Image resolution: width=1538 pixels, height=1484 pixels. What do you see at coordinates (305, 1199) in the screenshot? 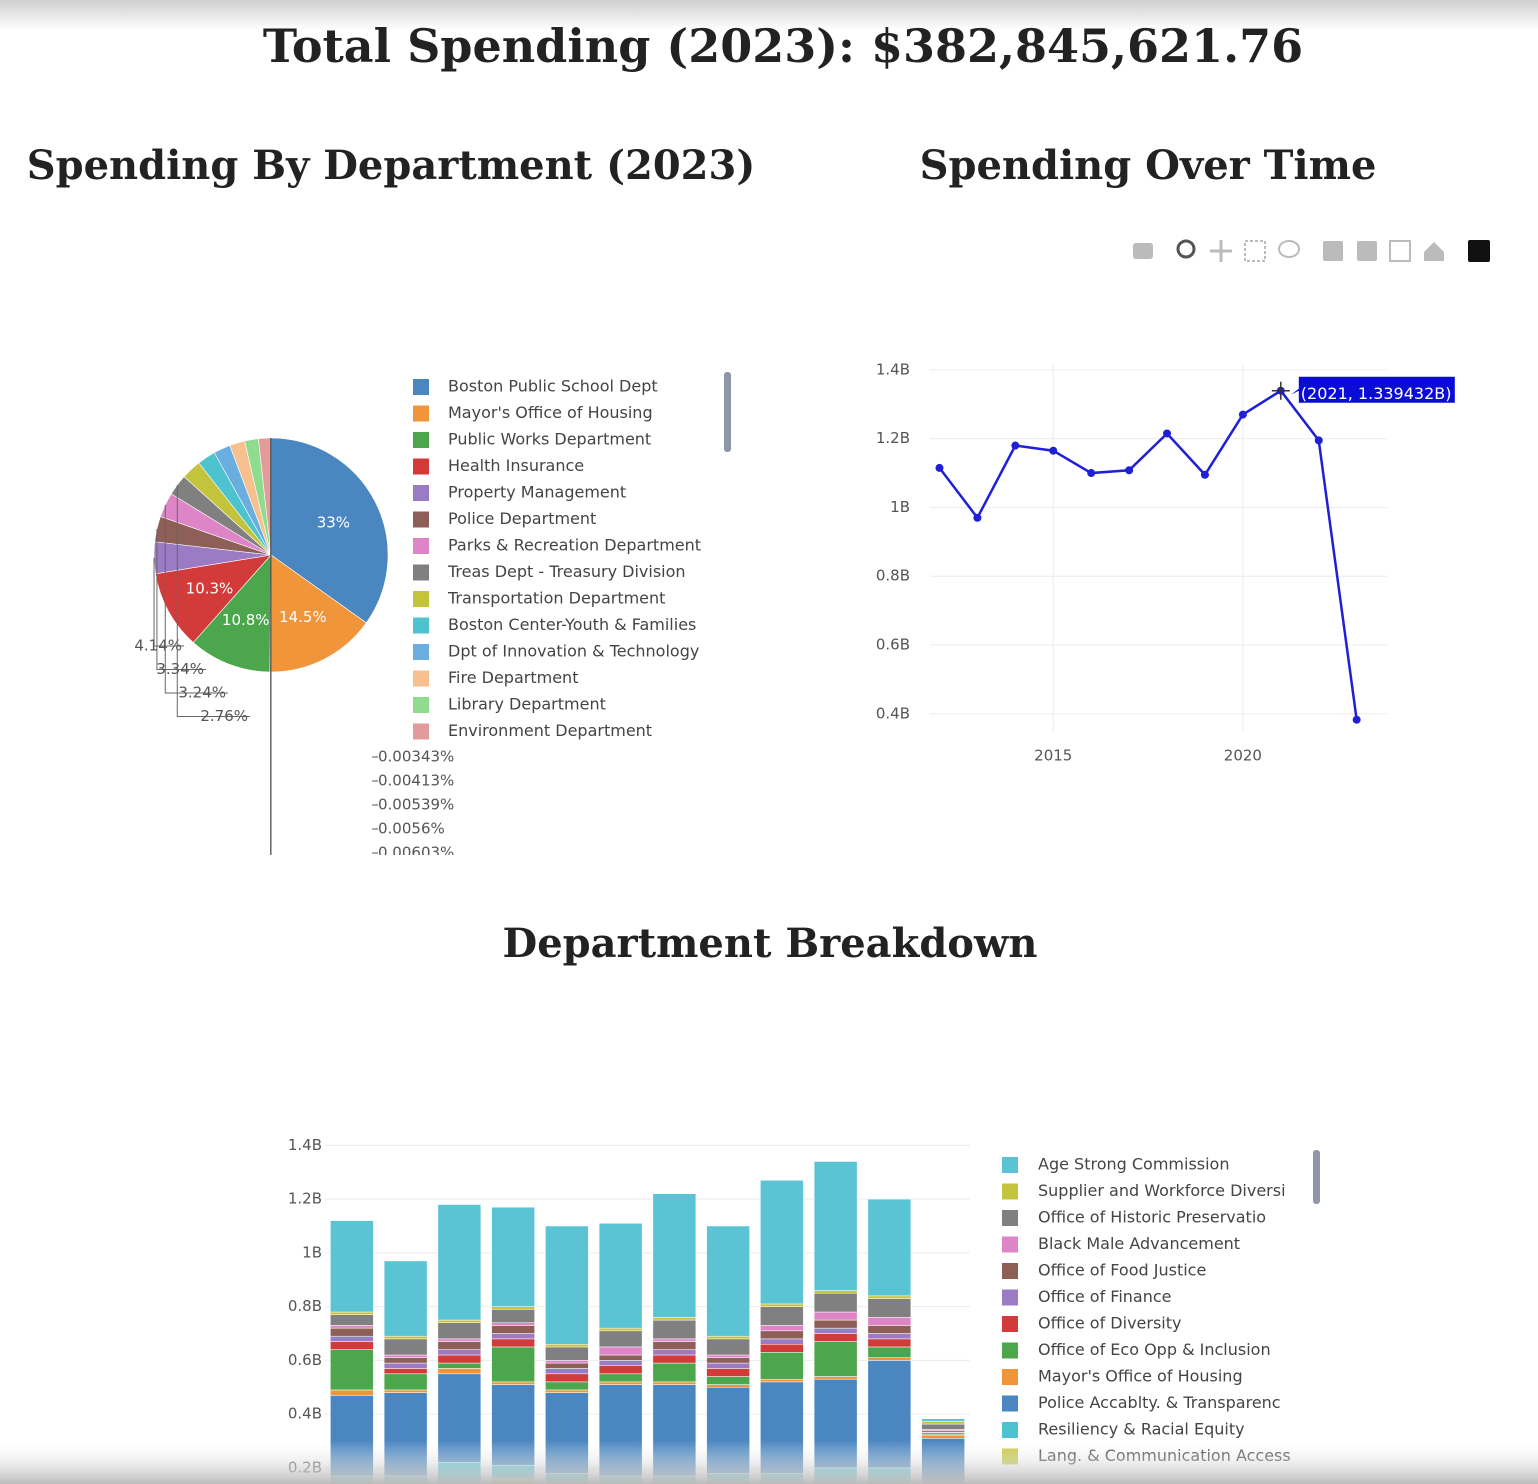
I see `y-tick-label: 1.2B` at bounding box center [305, 1199].